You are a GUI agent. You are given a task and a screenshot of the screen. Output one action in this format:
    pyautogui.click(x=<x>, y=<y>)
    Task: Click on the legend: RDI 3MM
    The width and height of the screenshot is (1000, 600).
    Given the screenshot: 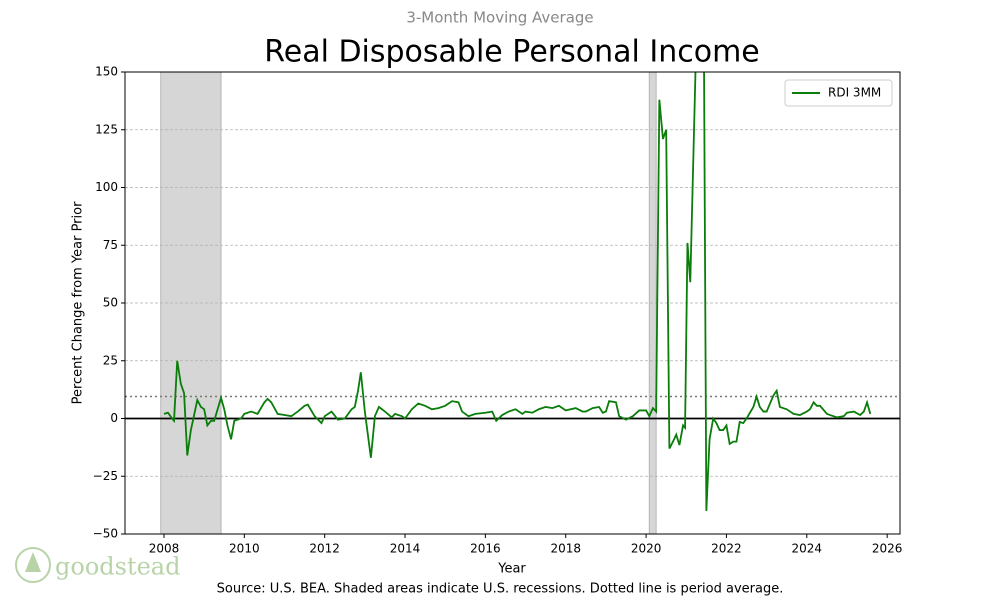 What is the action you would take?
    pyautogui.click(x=838, y=93)
    